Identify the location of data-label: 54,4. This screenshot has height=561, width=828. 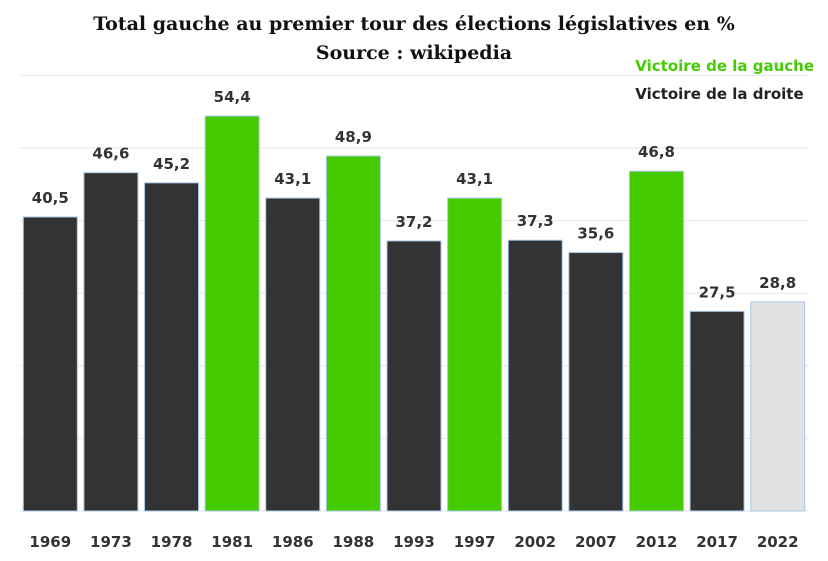
(232, 97).